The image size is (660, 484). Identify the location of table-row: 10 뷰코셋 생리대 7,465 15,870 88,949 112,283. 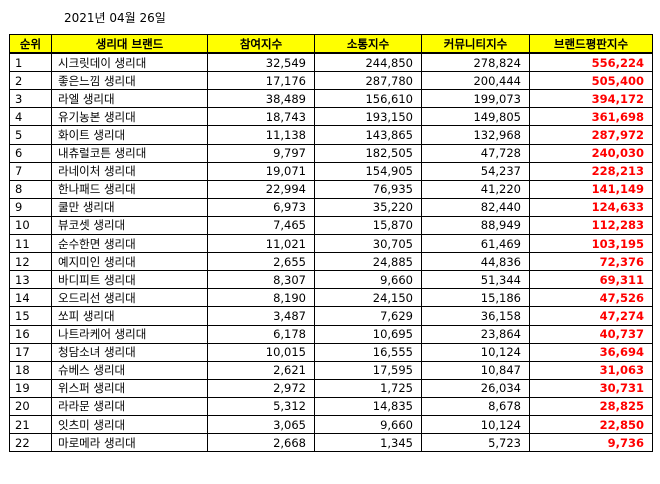
(331, 225).